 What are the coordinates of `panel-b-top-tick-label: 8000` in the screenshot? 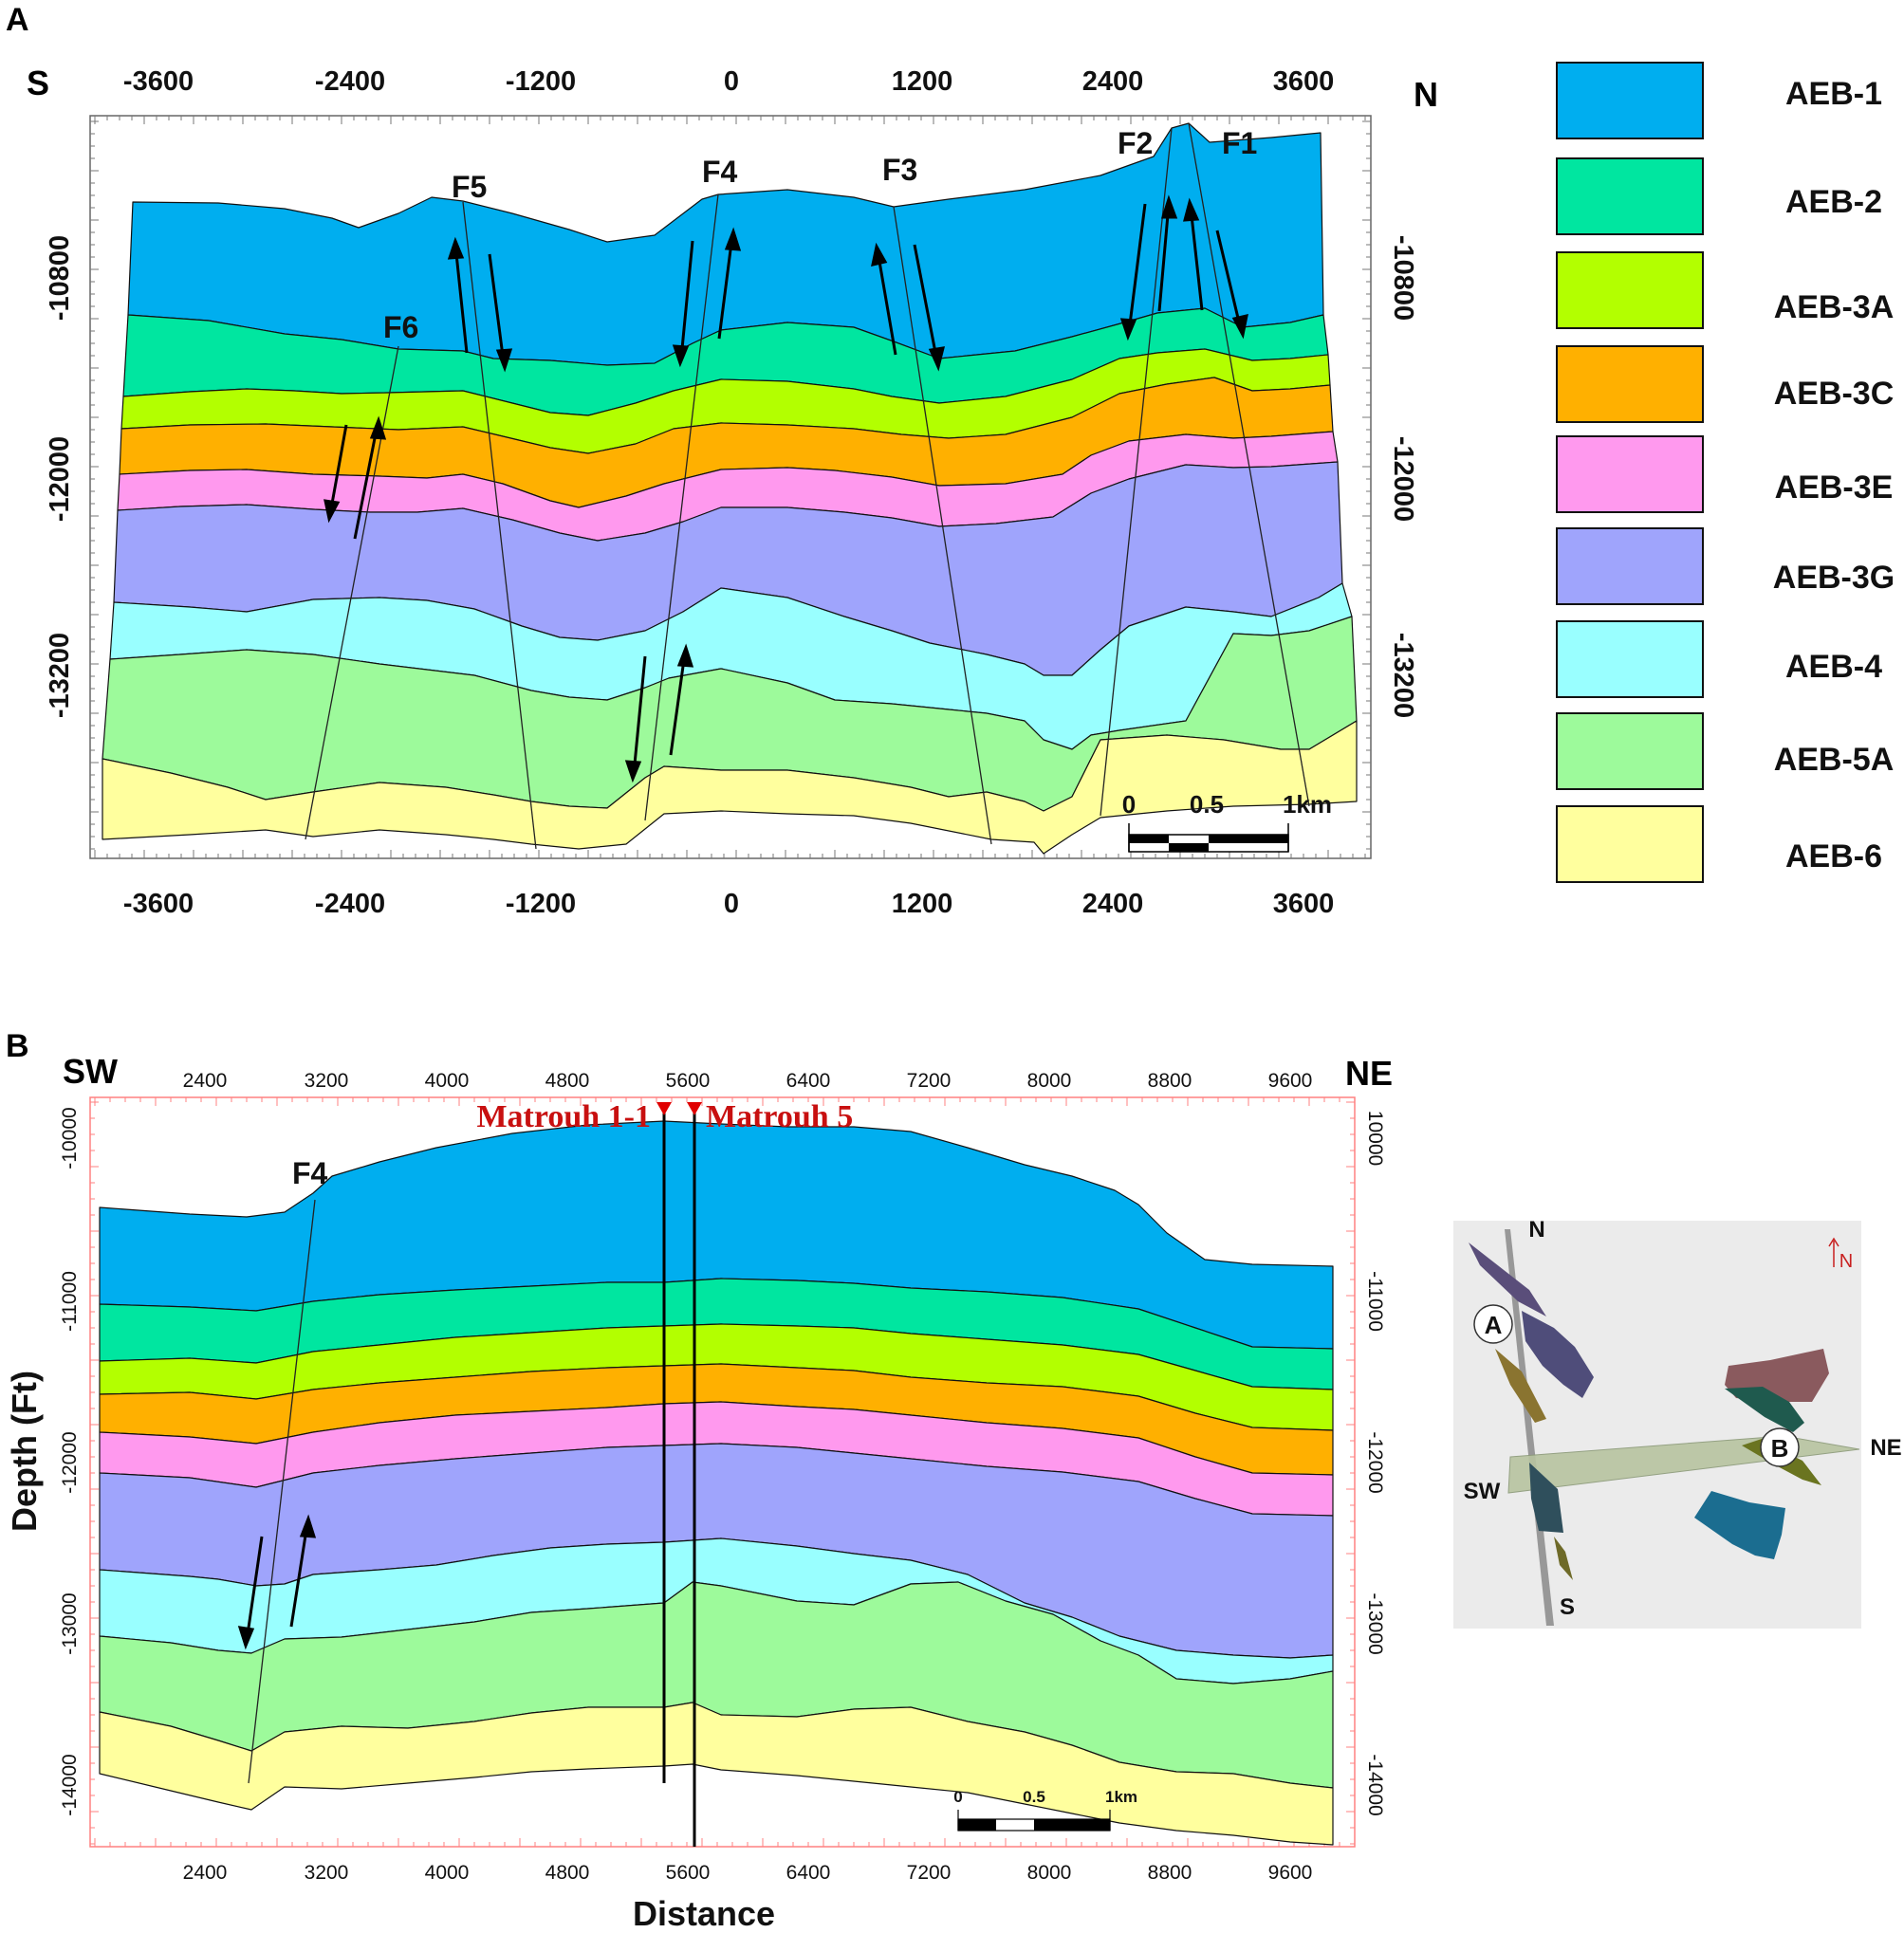 It's located at (1049, 1081).